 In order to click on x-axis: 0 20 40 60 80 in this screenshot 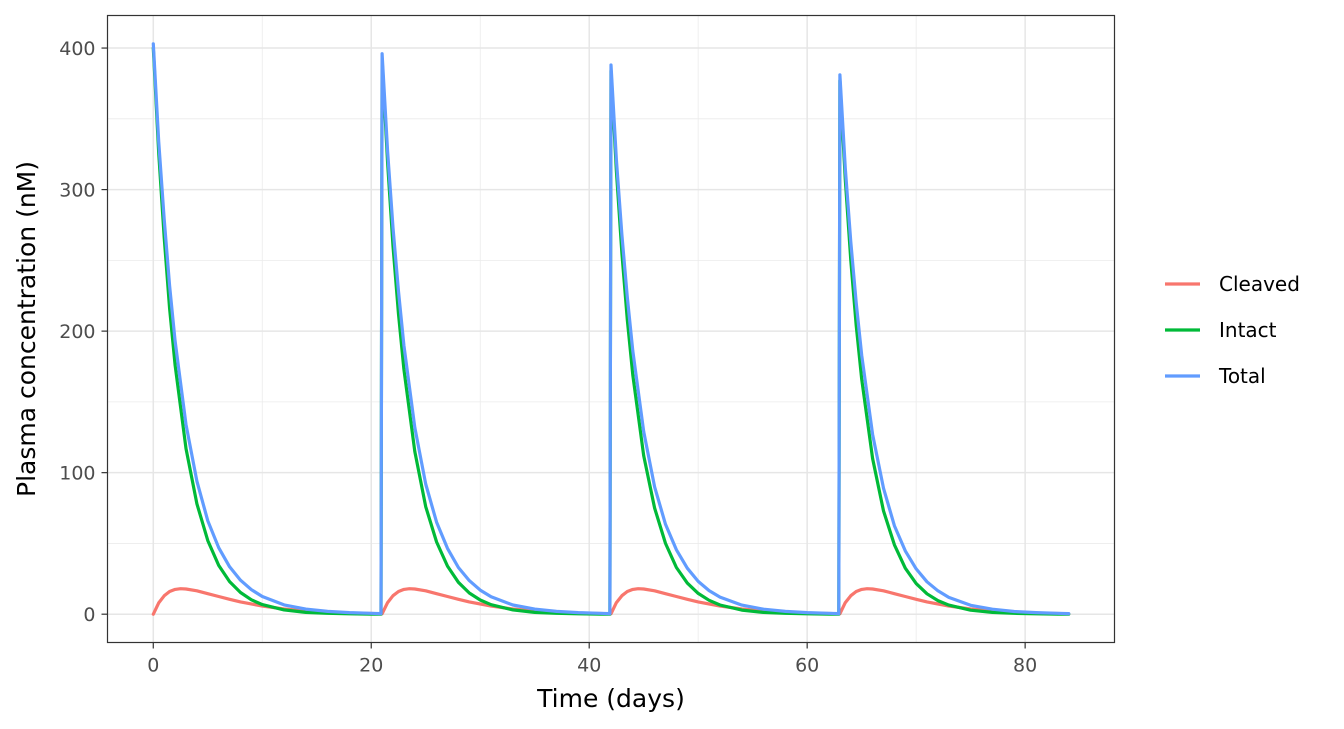, I will do `click(592, 659)`.